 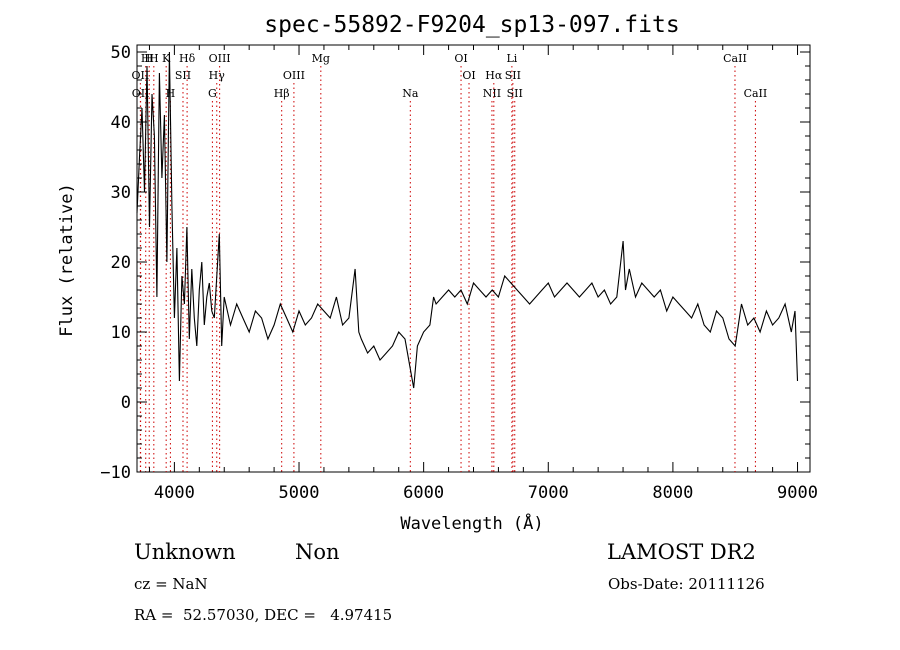 I want to click on y-tick-label: 0, so click(x=126, y=403).